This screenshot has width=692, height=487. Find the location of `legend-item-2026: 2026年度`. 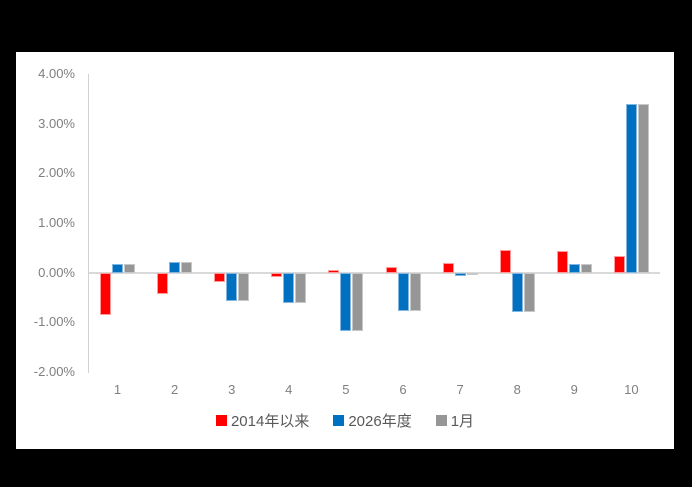

legend-item-2026: 2026年度 is located at coordinates (372, 420).